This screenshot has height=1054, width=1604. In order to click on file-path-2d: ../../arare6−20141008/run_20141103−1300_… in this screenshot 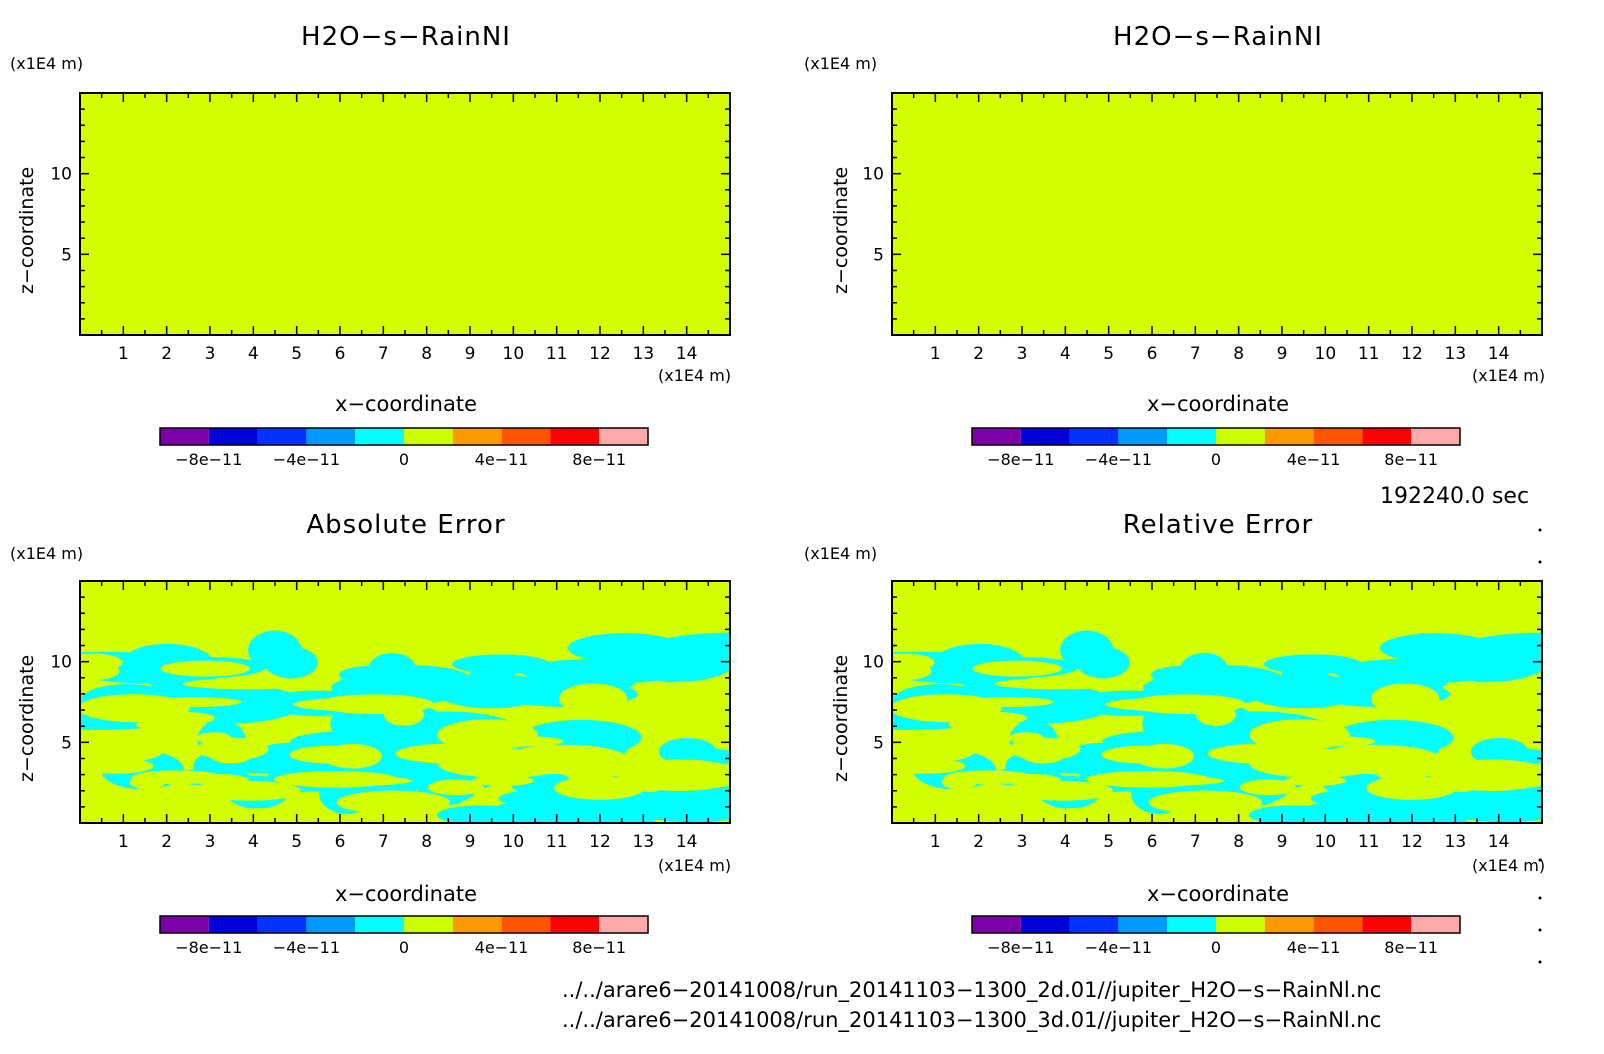, I will do `click(972, 990)`.